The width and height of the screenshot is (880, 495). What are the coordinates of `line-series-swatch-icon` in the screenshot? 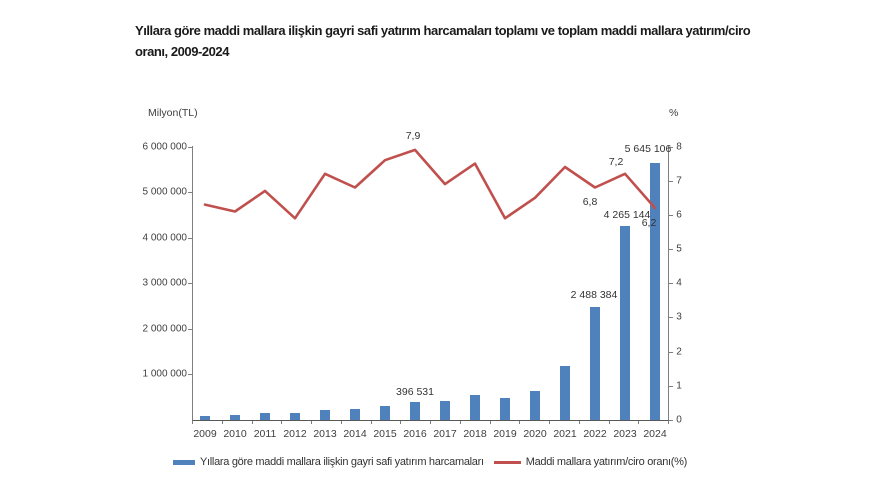 It's located at (507, 462).